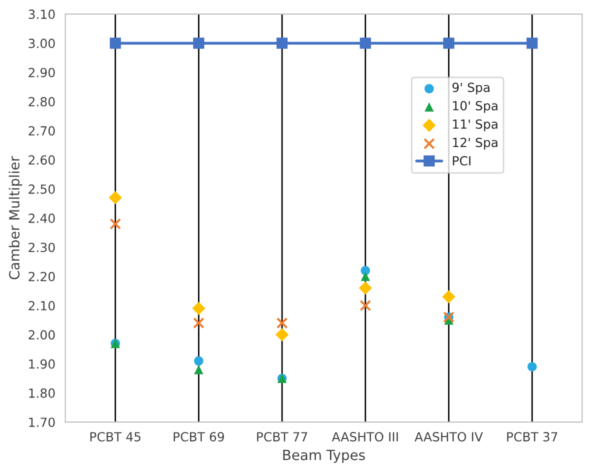 This screenshot has height=469, width=594. I want to click on legend-label: 12' Spa, so click(475, 144).